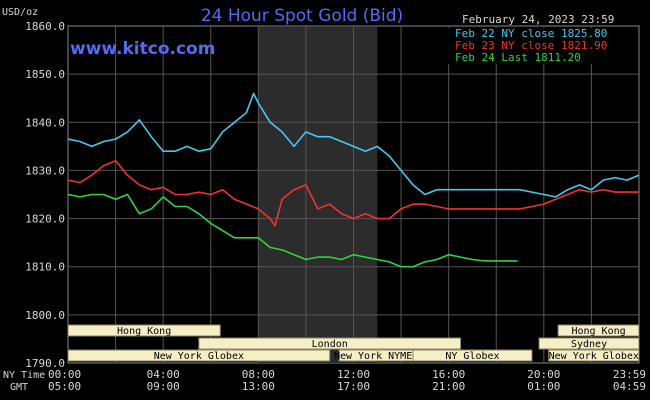  I want to click on ny-time-tick: 08:00, so click(258, 374).